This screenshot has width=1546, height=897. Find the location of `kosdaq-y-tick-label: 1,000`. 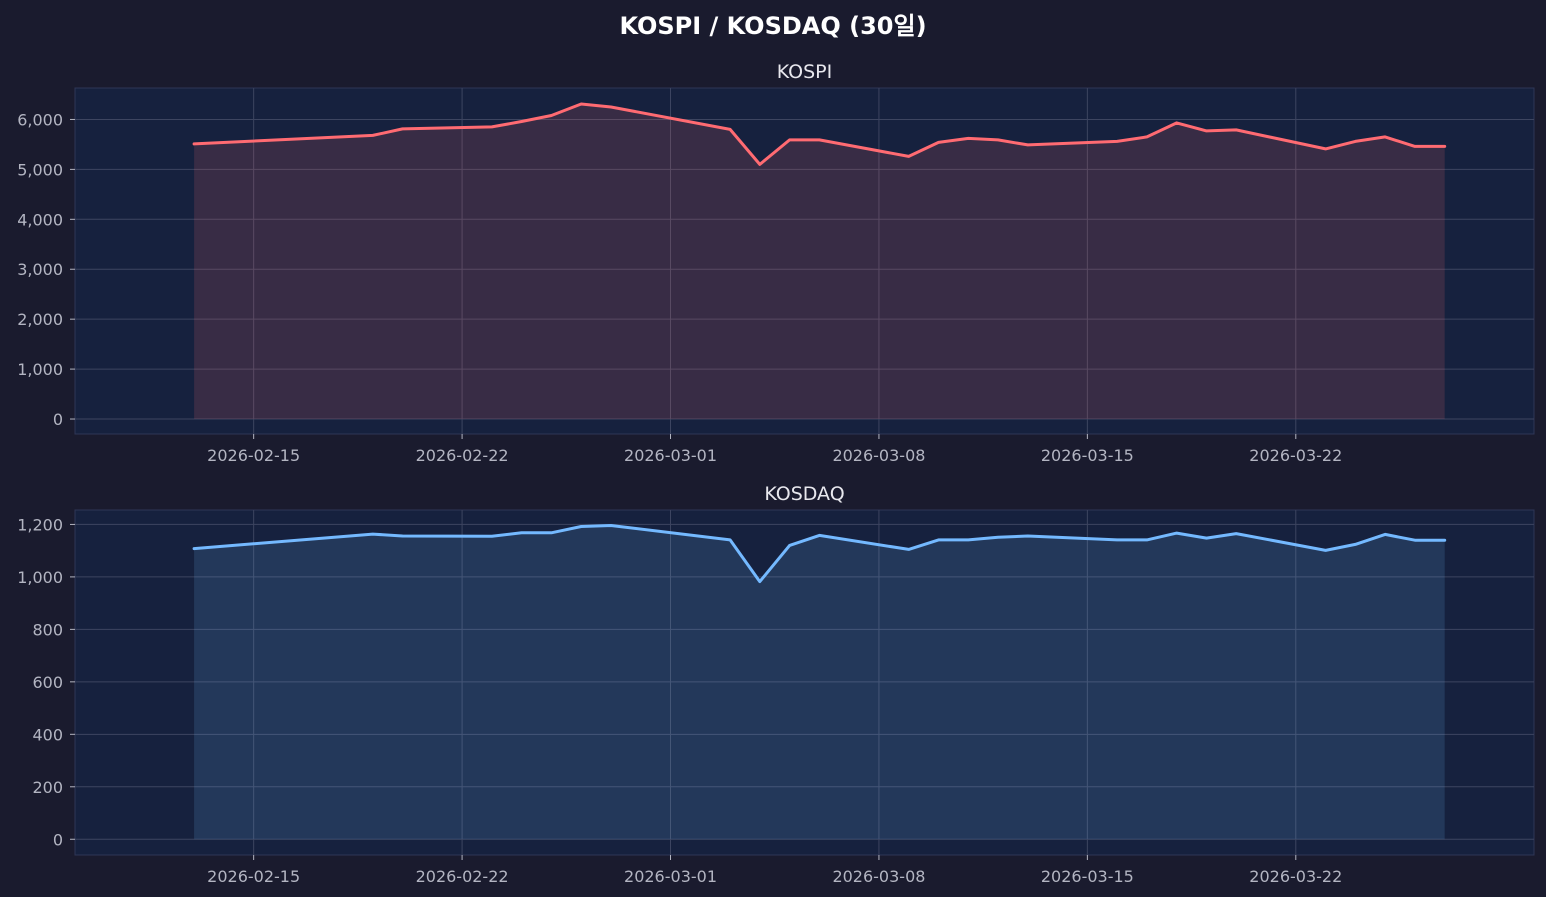

kosdaq-y-tick-label: 1,000 is located at coordinates (40, 577).